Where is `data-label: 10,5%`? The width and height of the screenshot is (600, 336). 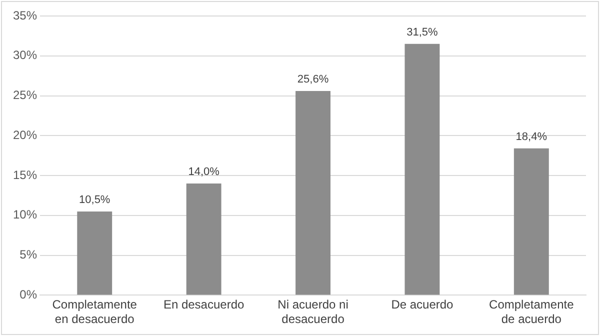 data-label: 10,5% is located at coordinates (94, 200).